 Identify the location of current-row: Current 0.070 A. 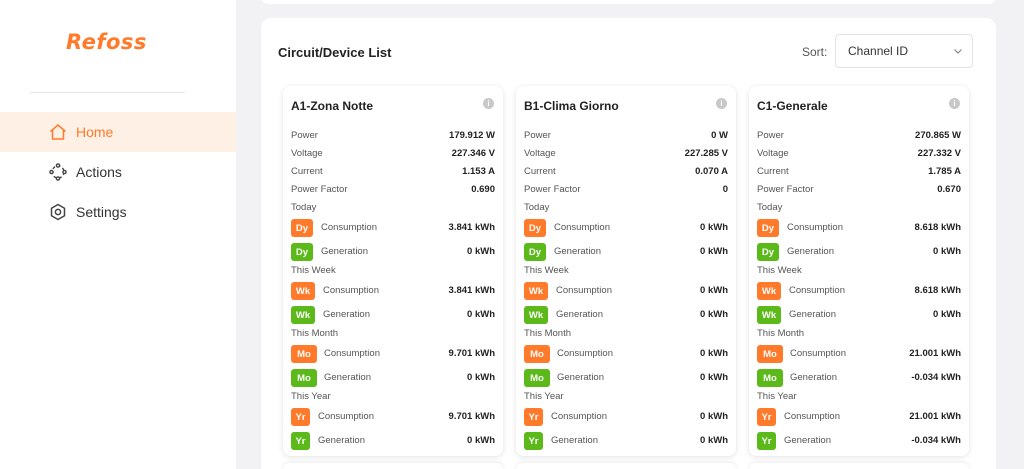
(626, 173).